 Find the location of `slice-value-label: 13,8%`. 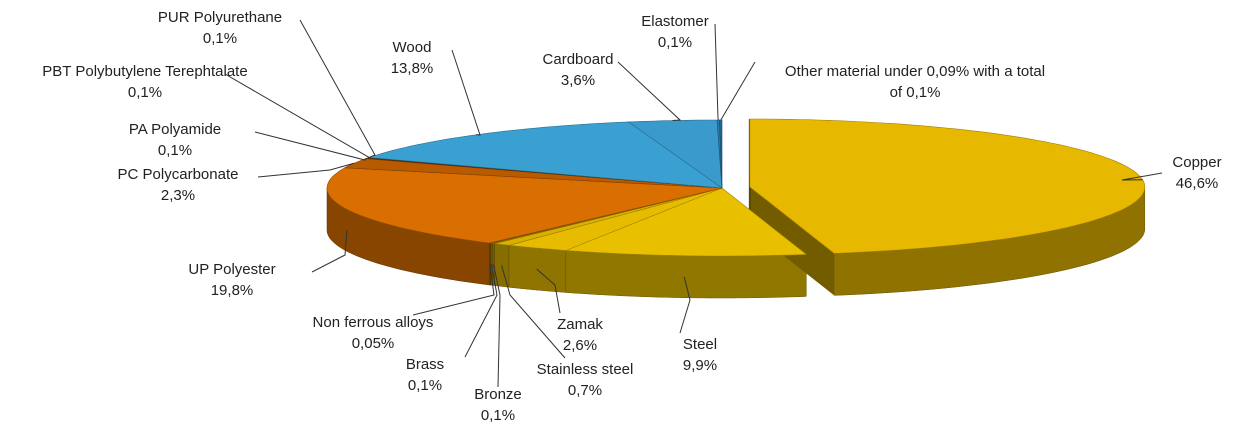

slice-value-label: 13,8% is located at coordinates (412, 68).